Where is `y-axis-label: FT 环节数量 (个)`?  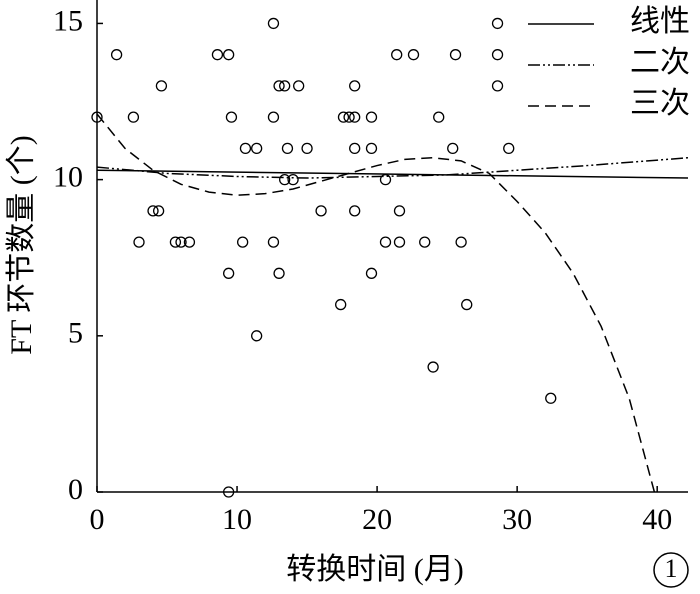 y-axis-label: FT 环节数量 (个) is located at coordinates (21, 244).